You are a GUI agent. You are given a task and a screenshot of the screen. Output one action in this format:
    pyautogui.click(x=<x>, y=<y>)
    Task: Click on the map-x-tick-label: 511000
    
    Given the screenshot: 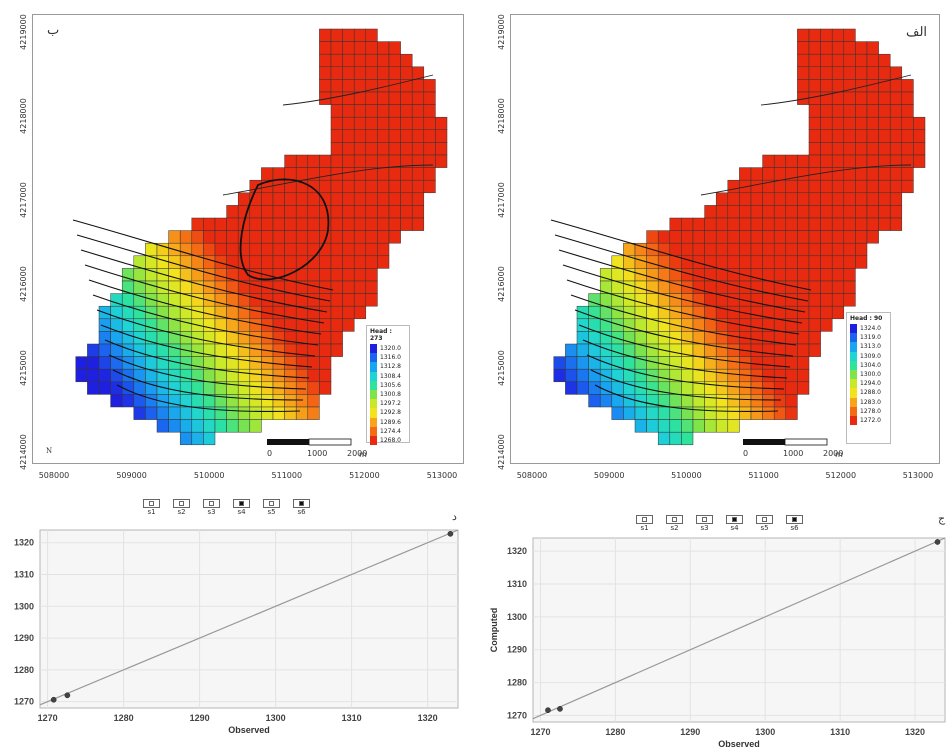 What is the action you would take?
    pyautogui.click(x=287, y=475)
    